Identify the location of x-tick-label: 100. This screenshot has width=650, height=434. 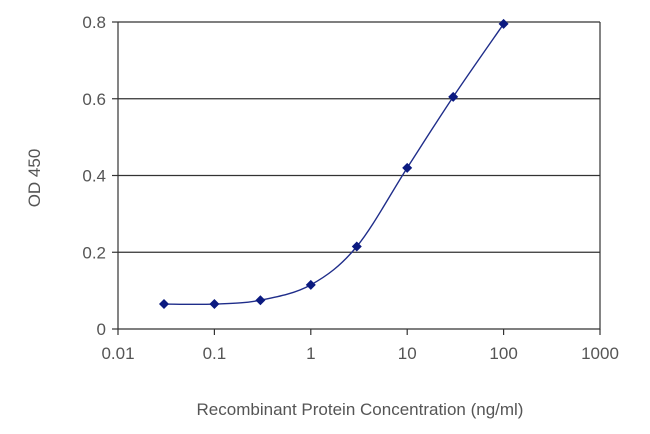
(503, 353).